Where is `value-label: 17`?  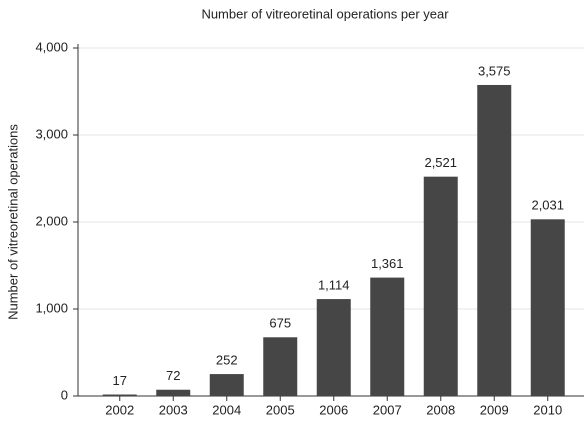 value-label: 17 is located at coordinates (120, 380).